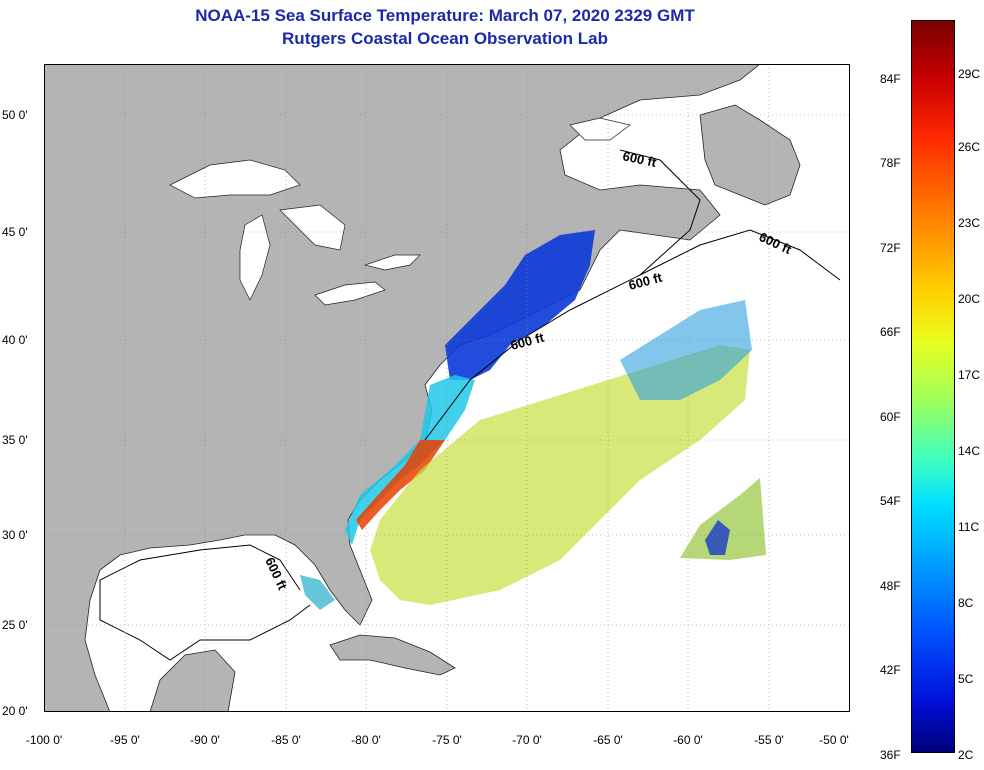 The width and height of the screenshot is (984, 770). I want to click on lon-label: -55 0', so click(769, 740).